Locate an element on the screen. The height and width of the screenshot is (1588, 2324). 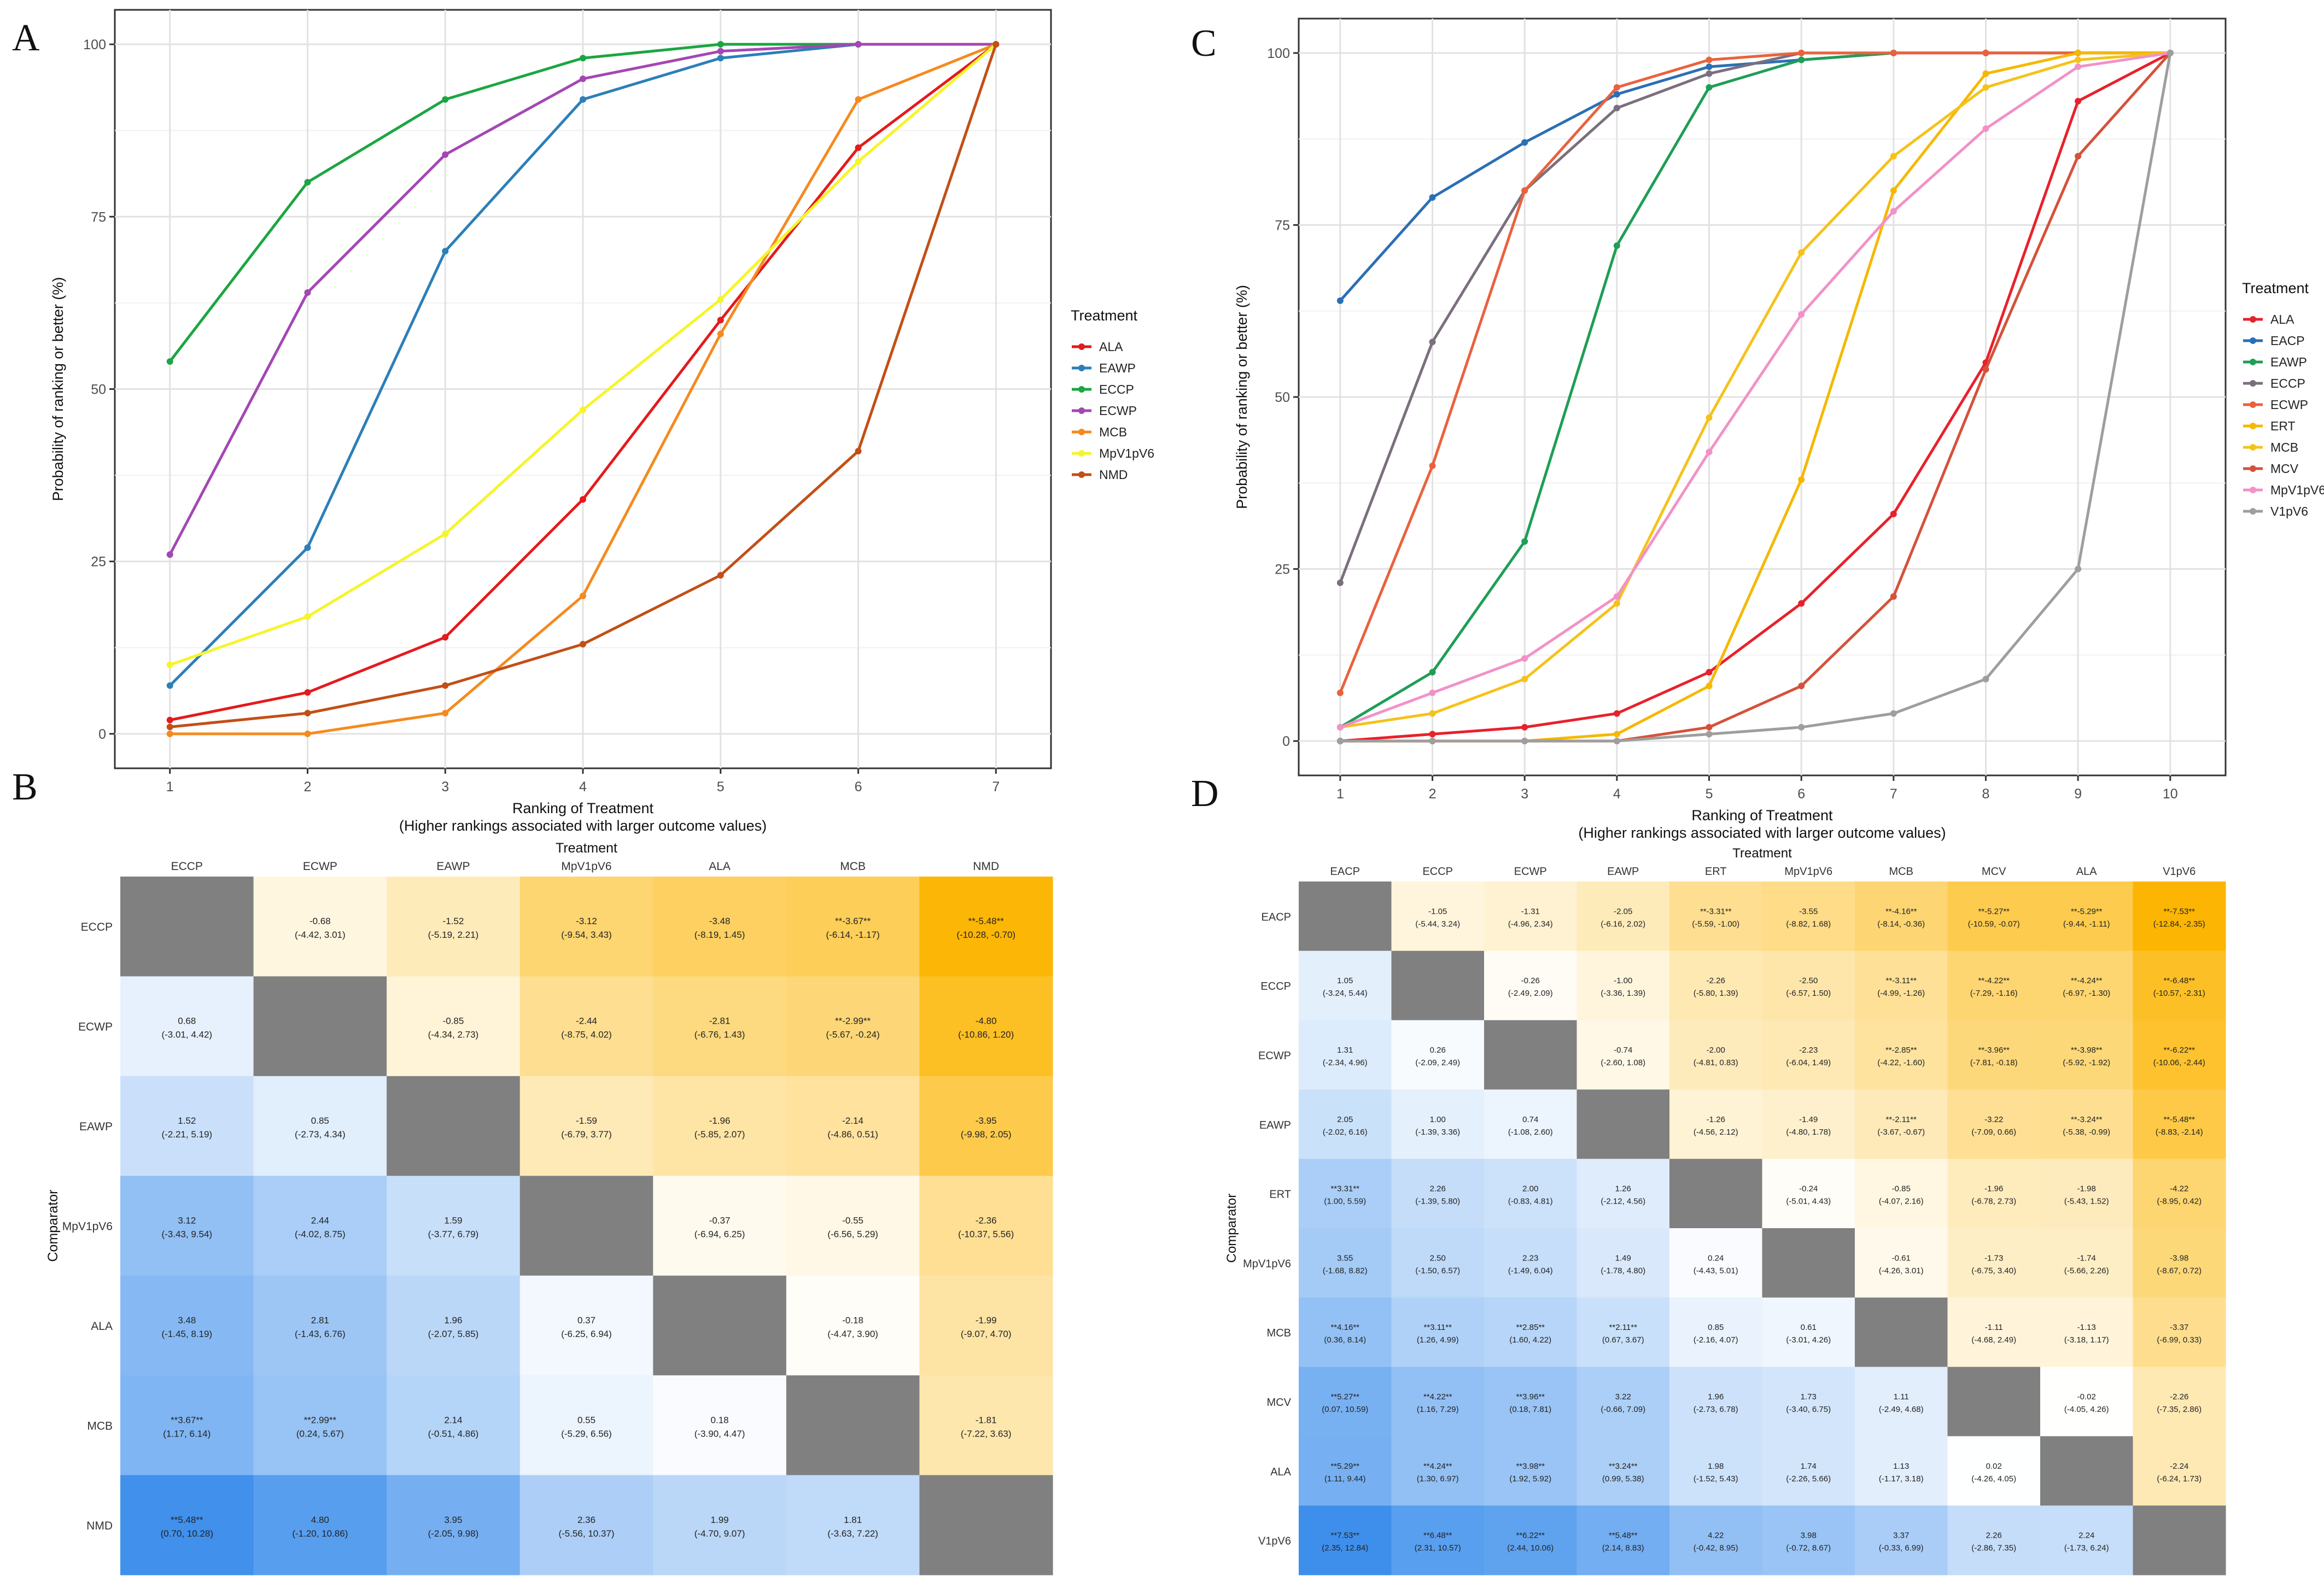
point-ALA is located at coordinates (1616, 713).